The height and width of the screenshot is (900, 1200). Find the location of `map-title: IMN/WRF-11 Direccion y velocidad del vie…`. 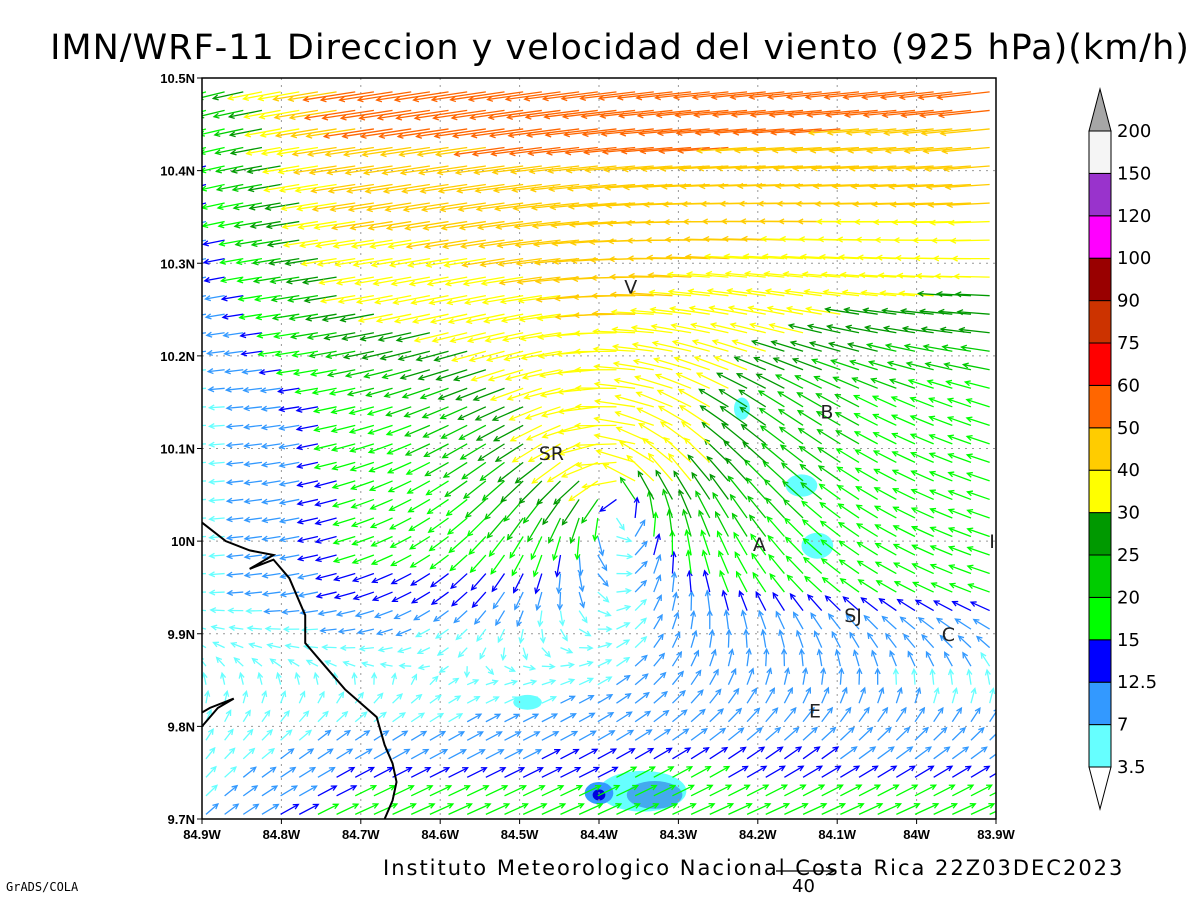

map-title: IMN/WRF-11 Direccion y velocidad del vie… is located at coordinates (620, 48).